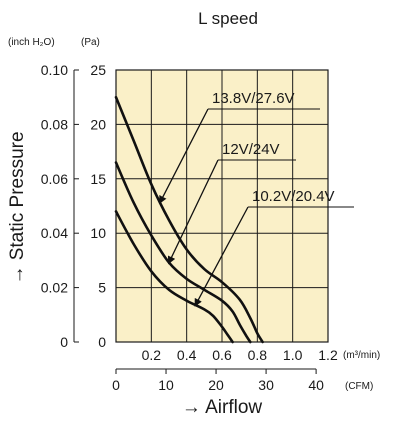  I want to click on y-axis-pa: 25 20 15 10 5 0, so click(98, 206).